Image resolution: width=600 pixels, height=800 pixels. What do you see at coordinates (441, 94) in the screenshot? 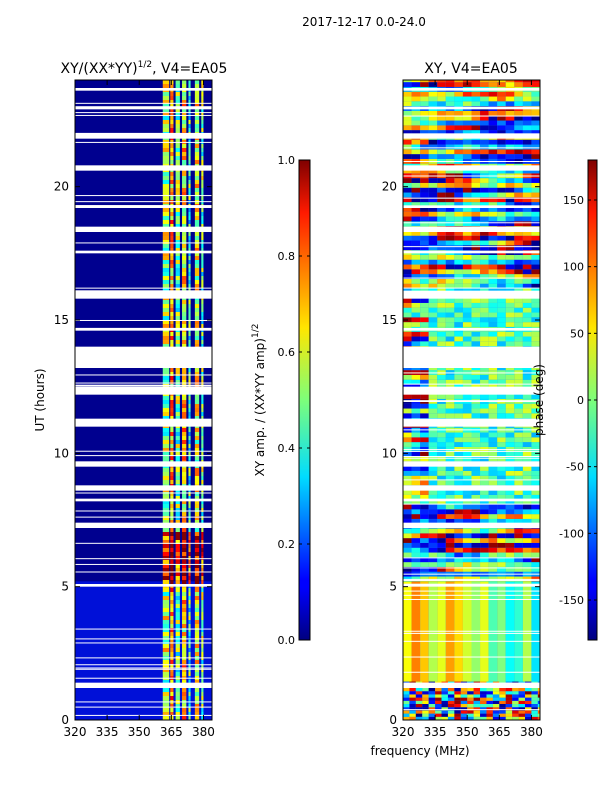
I see `right-cell-1900` at bounding box center [441, 94].